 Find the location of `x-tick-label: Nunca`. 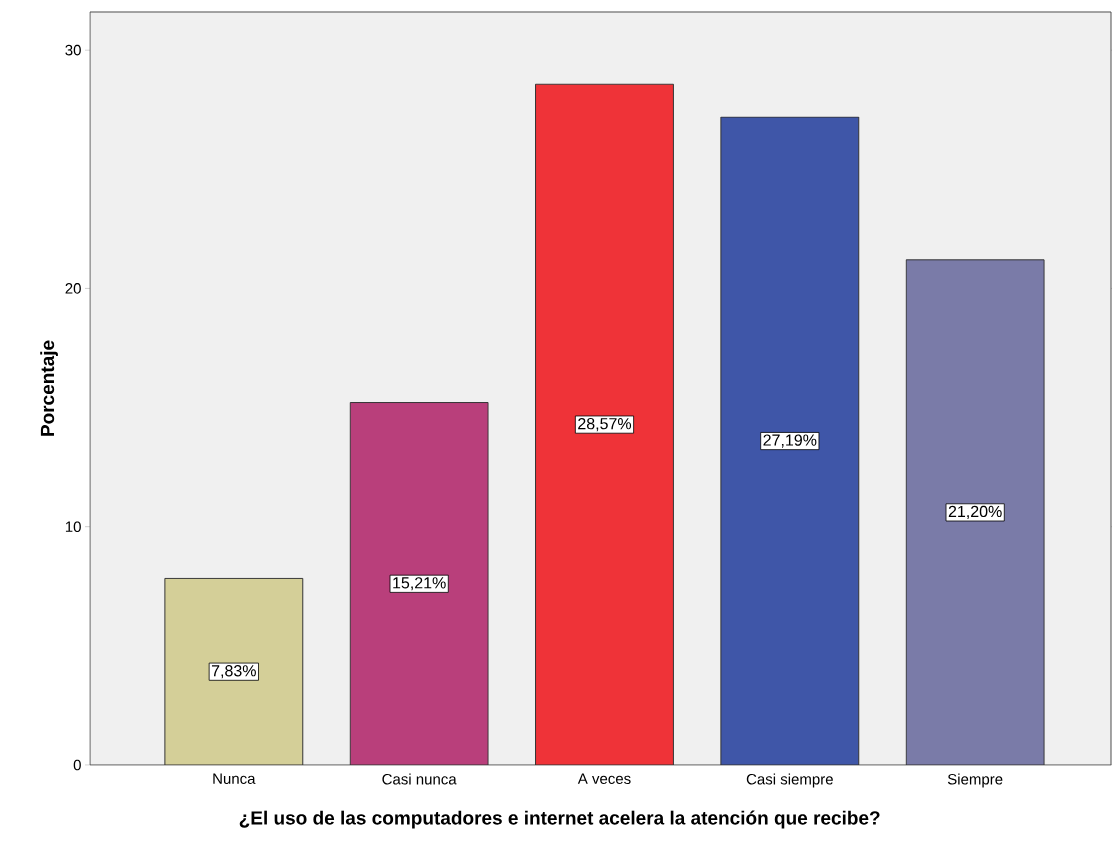

x-tick-label: Nunca is located at coordinates (234, 778).